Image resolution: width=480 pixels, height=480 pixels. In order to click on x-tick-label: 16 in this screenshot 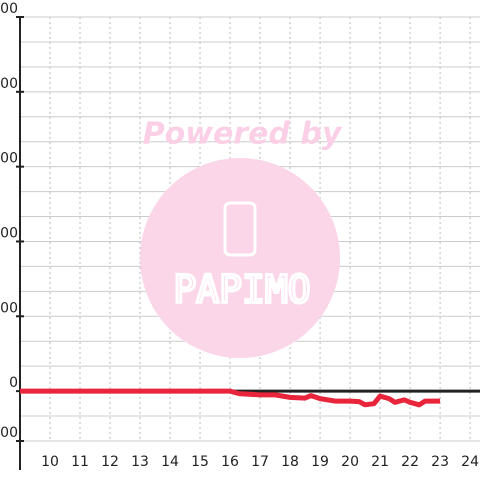, I will do `click(230, 462)`.